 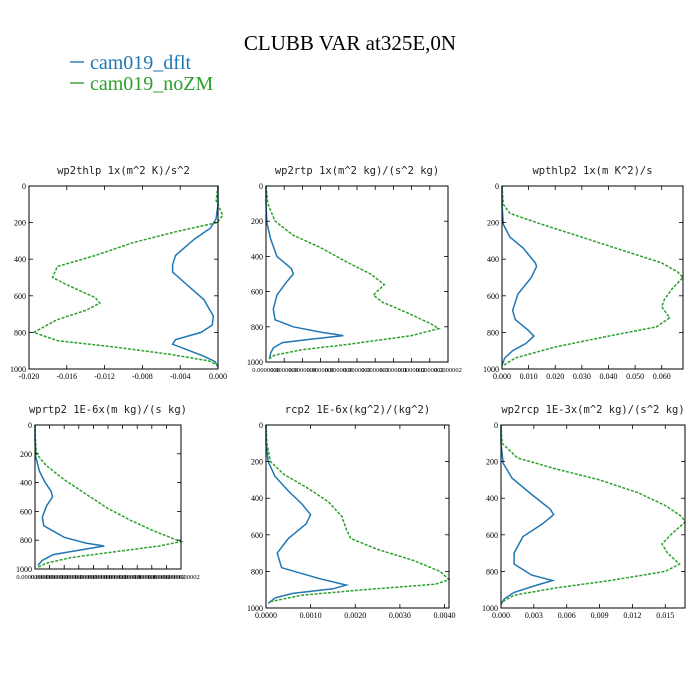 I want to click on x-tick-label: -0.020, so click(x=29, y=376).